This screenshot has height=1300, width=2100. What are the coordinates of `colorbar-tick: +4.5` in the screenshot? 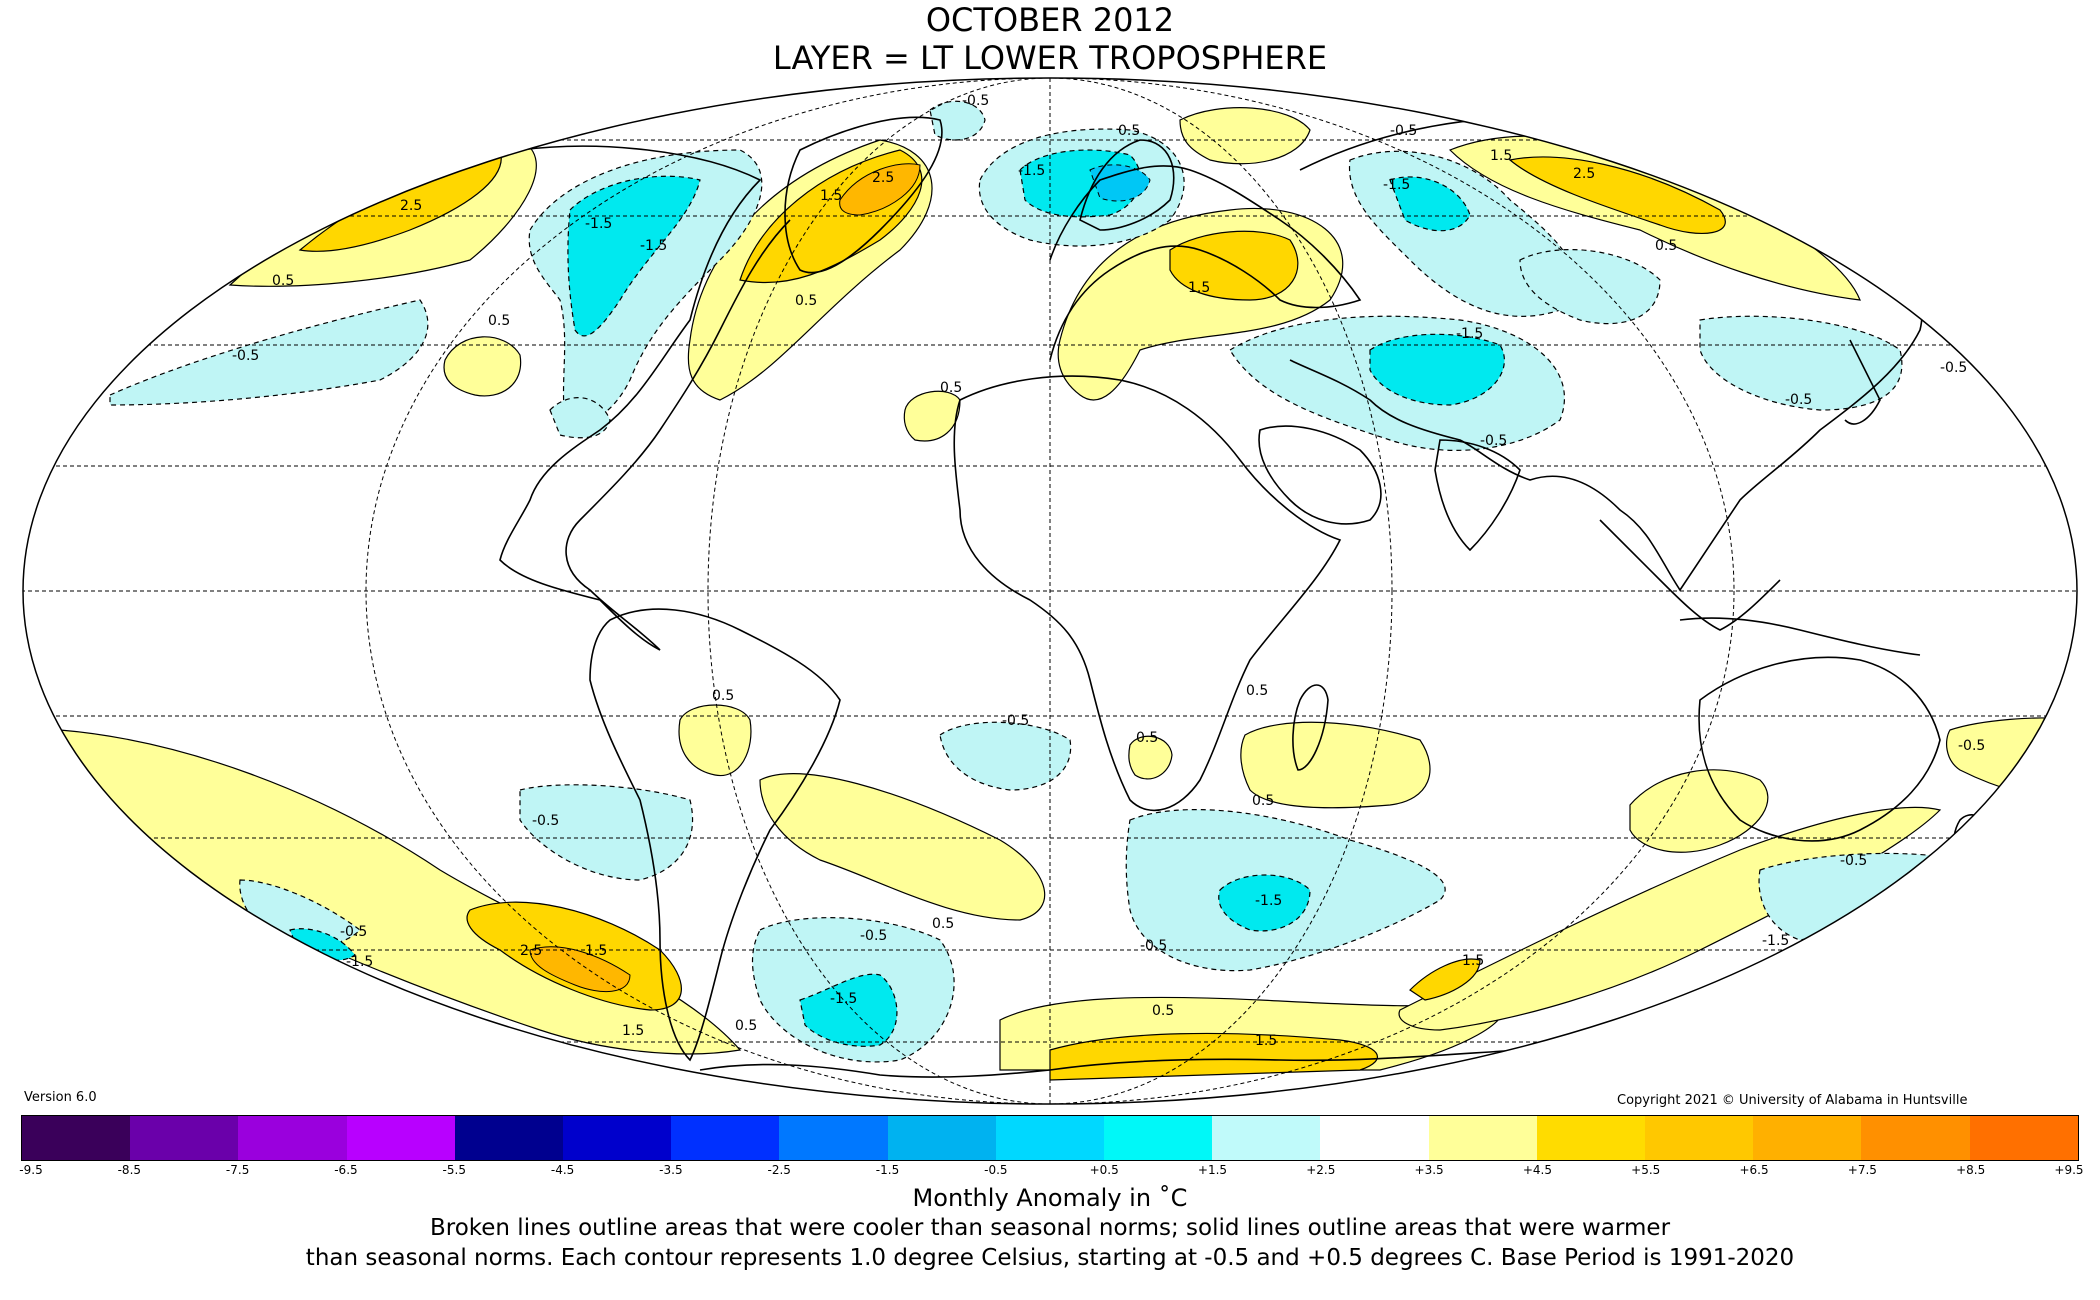 It's located at (1537, 1170).